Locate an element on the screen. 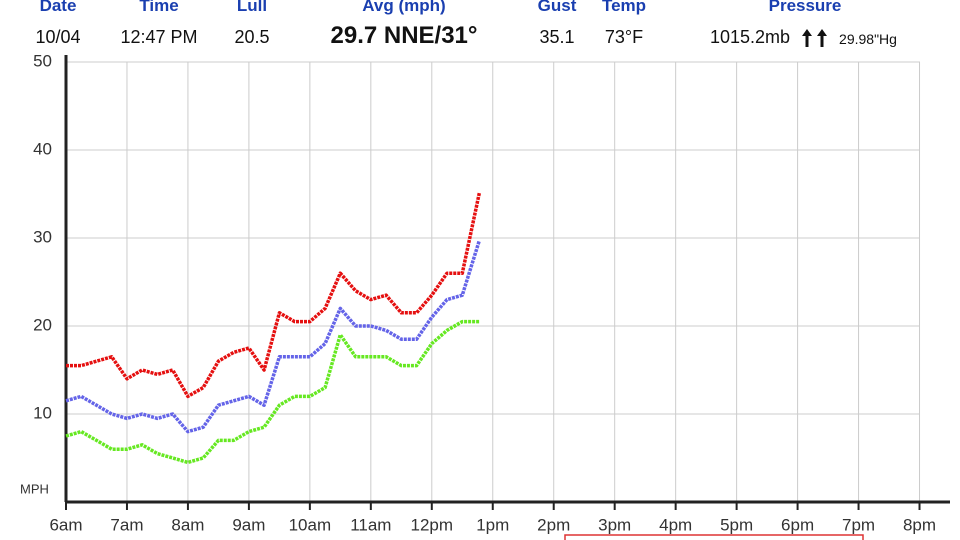 The image size is (960, 540). x-tick-label: 8pm is located at coordinates (919, 524).